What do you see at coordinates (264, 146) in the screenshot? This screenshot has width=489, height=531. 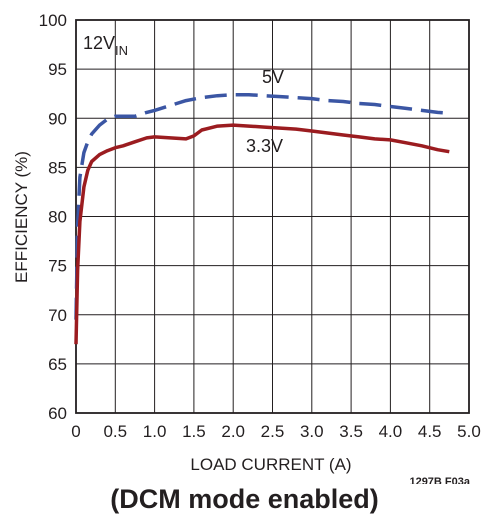 I see `series-label-3v3: 3.3V` at bounding box center [264, 146].